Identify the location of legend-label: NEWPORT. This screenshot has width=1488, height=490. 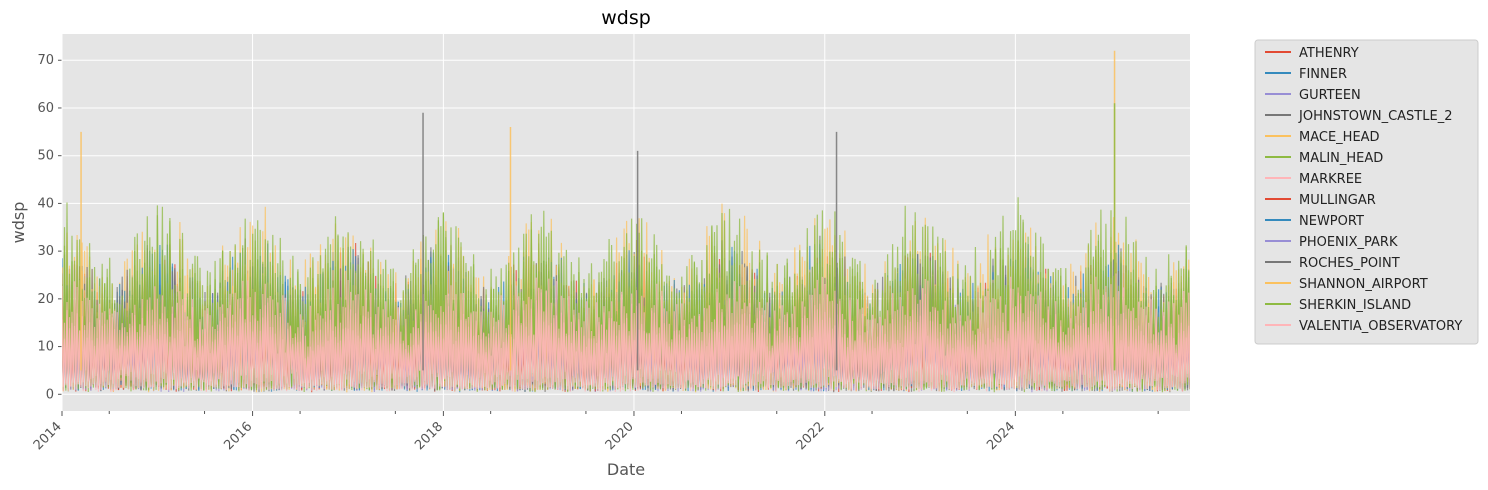
(1331, 221).